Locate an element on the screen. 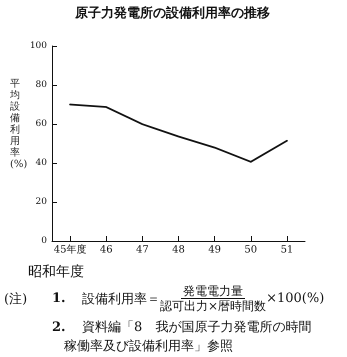  text: 発電電力量 is located at coordinates (213, 291).